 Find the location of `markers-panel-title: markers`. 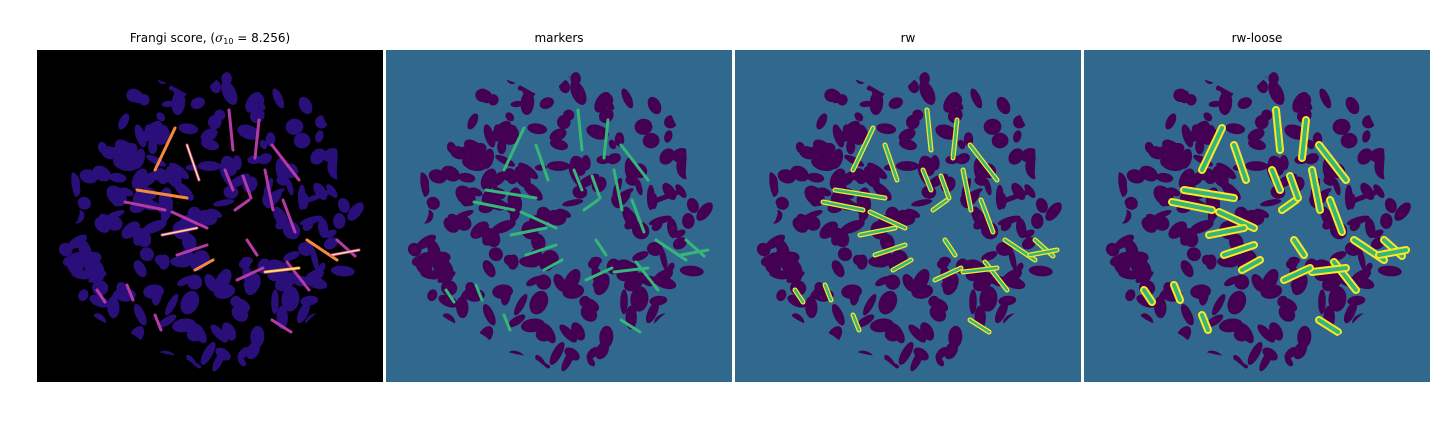

markers-panel-title: markers is located at coordinates (559, 38).